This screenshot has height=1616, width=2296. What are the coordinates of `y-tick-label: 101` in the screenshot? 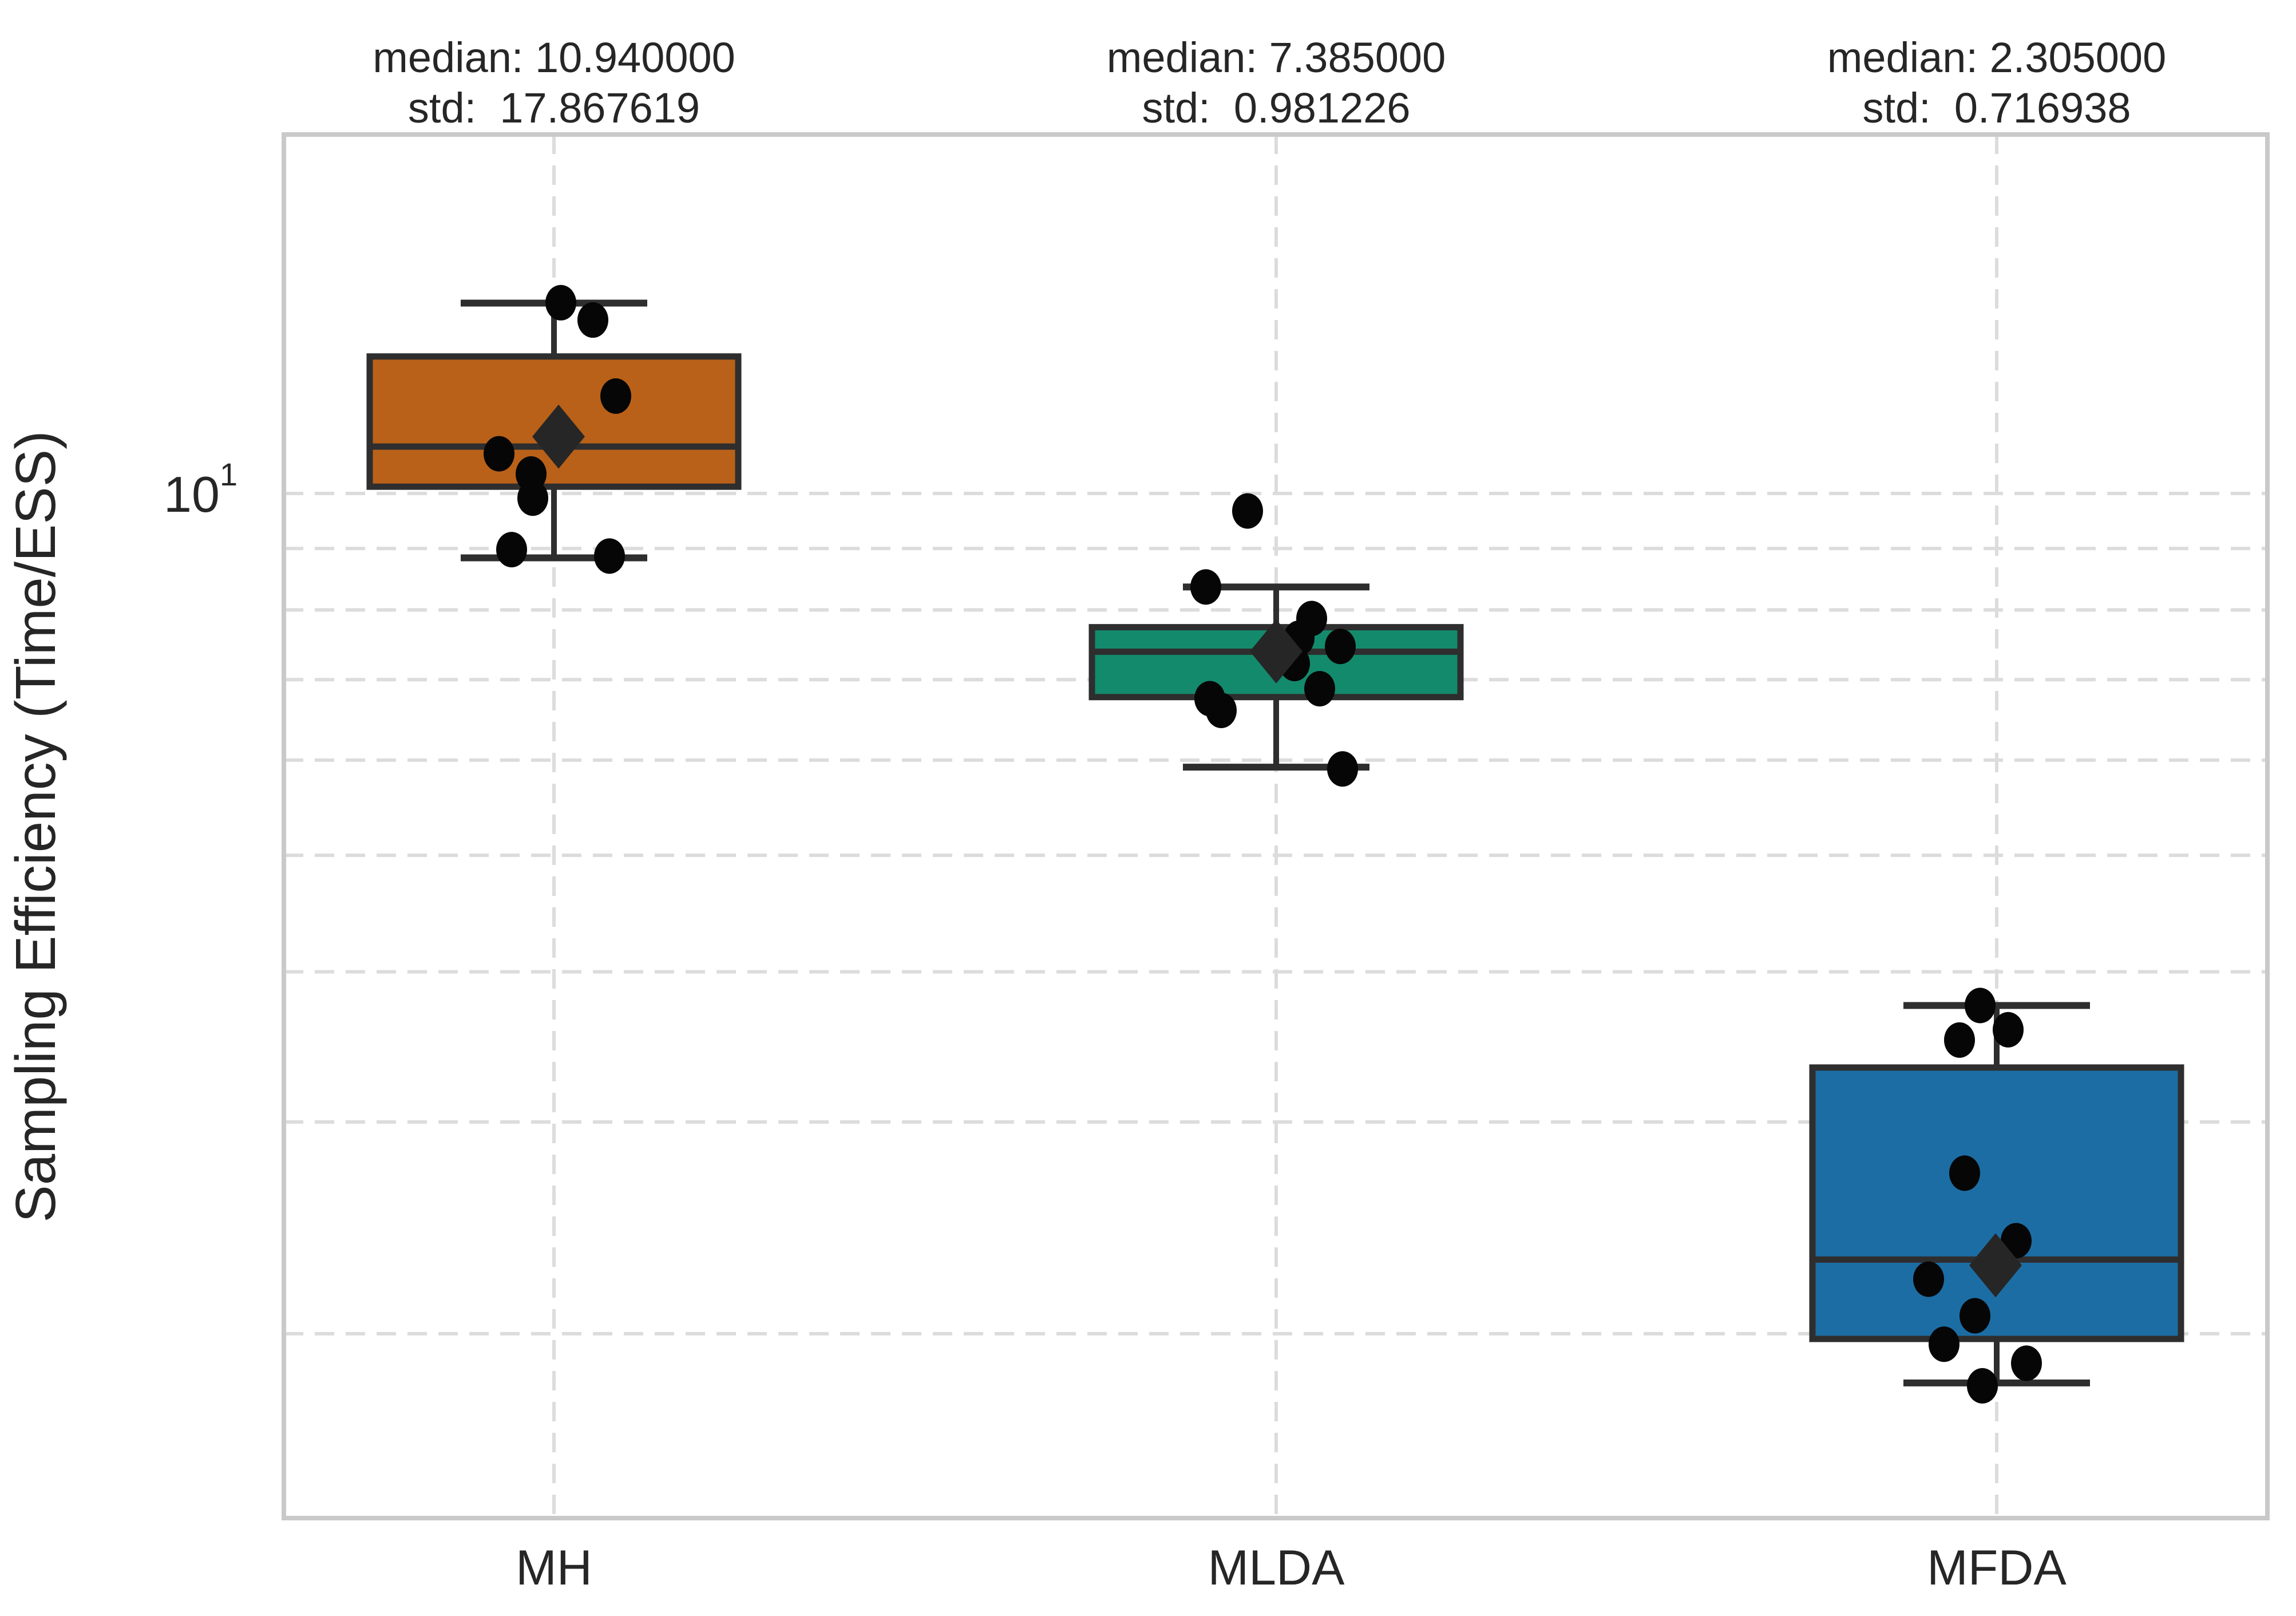 It's located at (200, 490).